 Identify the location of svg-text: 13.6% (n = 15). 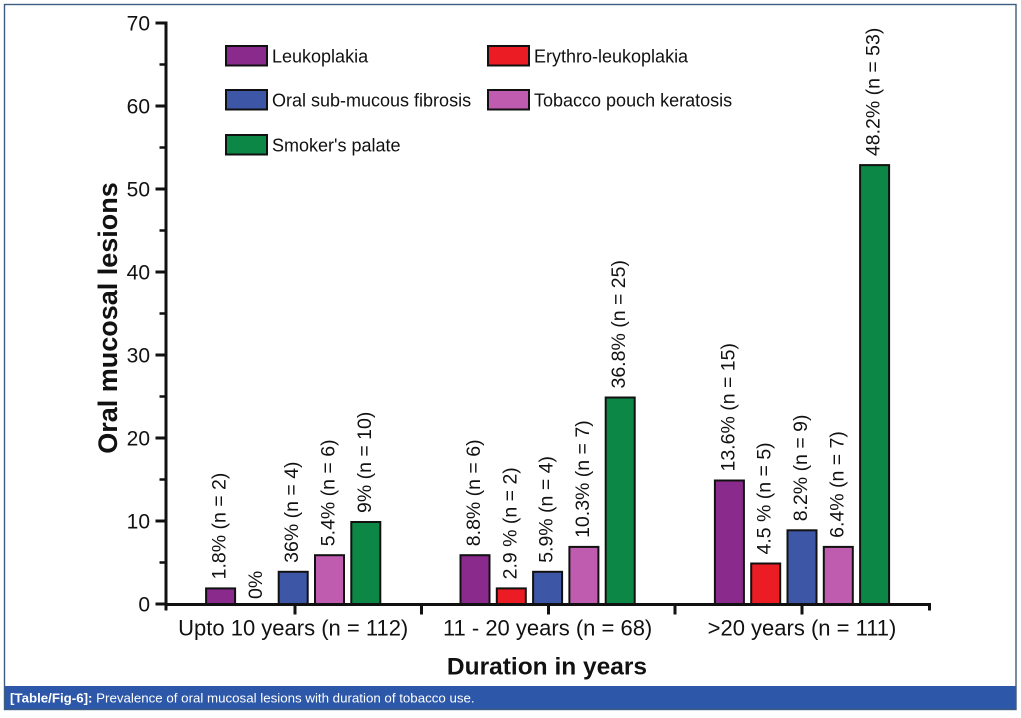
(728, 407).